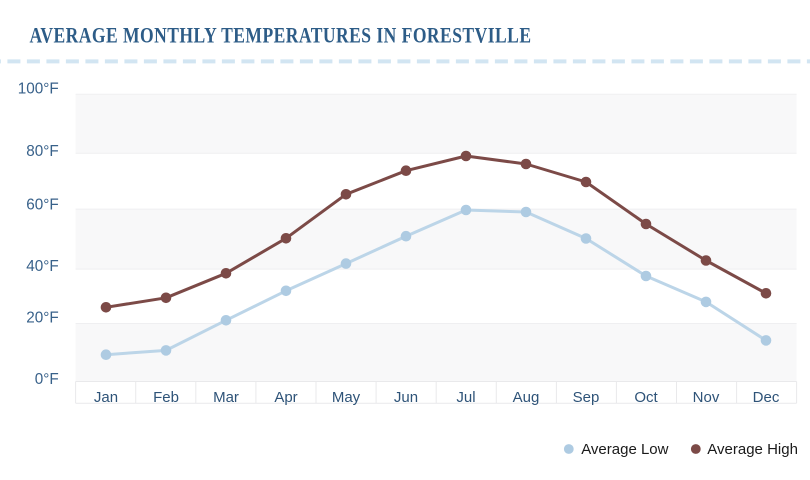 Image resolution: width=810 pixels, height=480 pixels. Describe the element at coordinates (586, 397) in the screenshot. I see `svg-text: Sep` at that location.